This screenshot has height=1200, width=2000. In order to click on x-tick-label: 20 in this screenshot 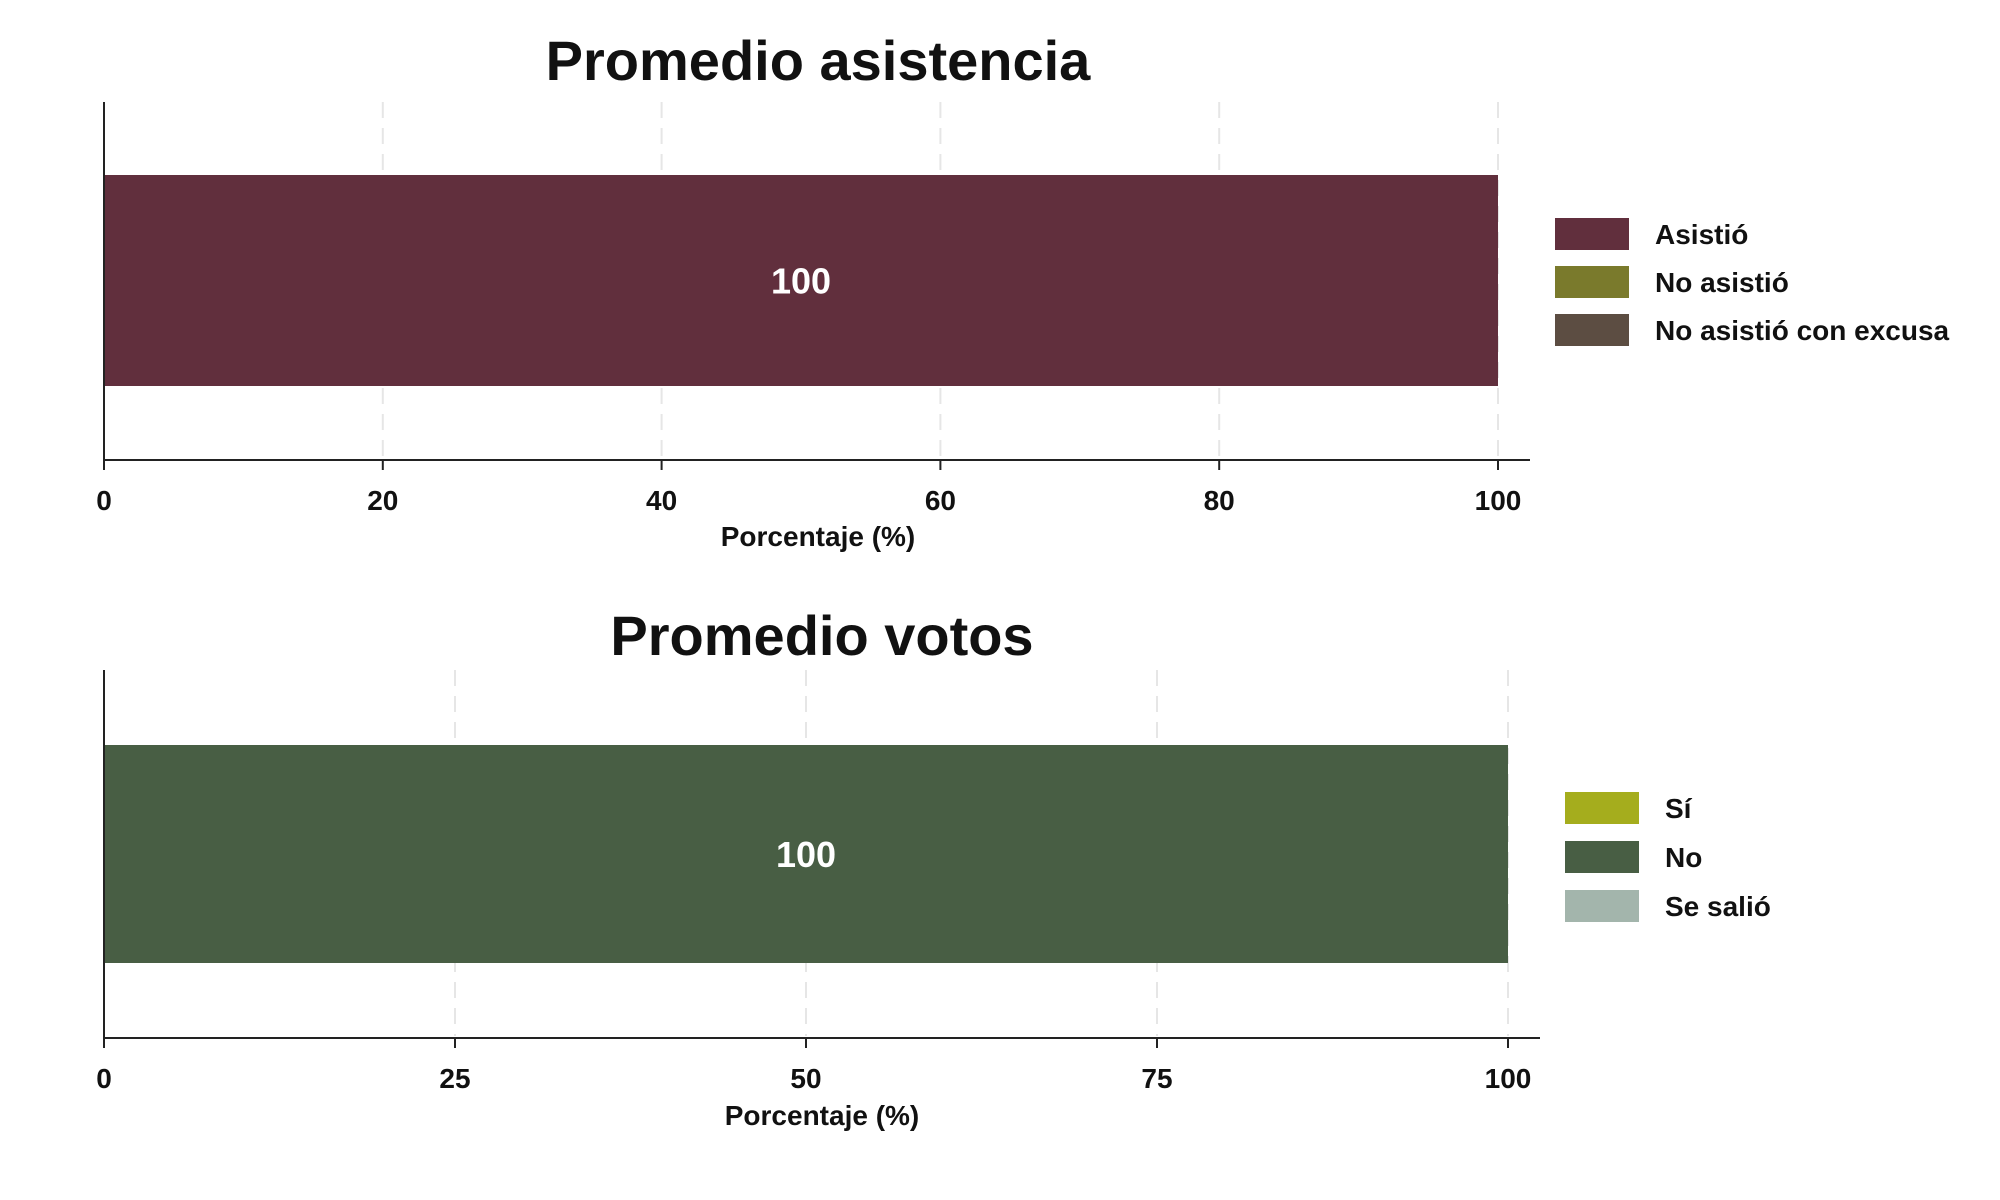, I will do `click(382, 500)`.